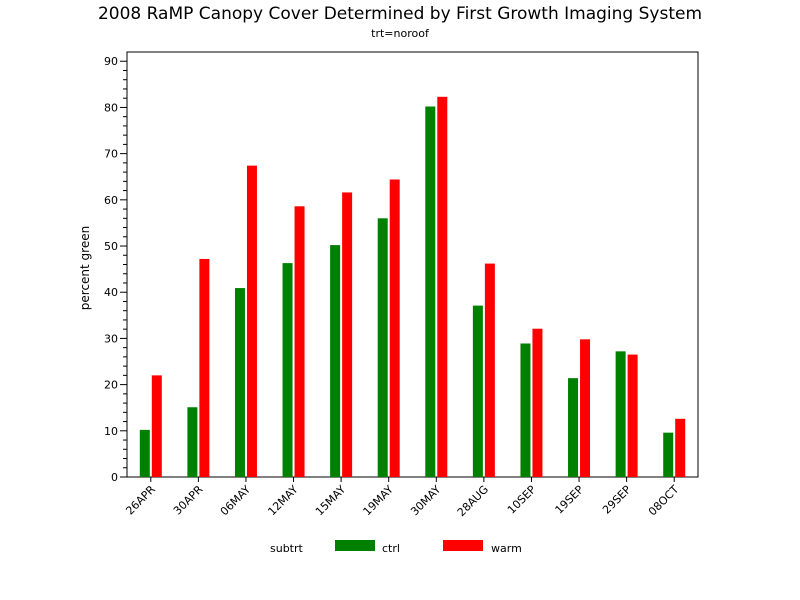 This screenshot has height=600, width=800. I want to click on legend: subtrt ctrl warm, so click(396, 547).